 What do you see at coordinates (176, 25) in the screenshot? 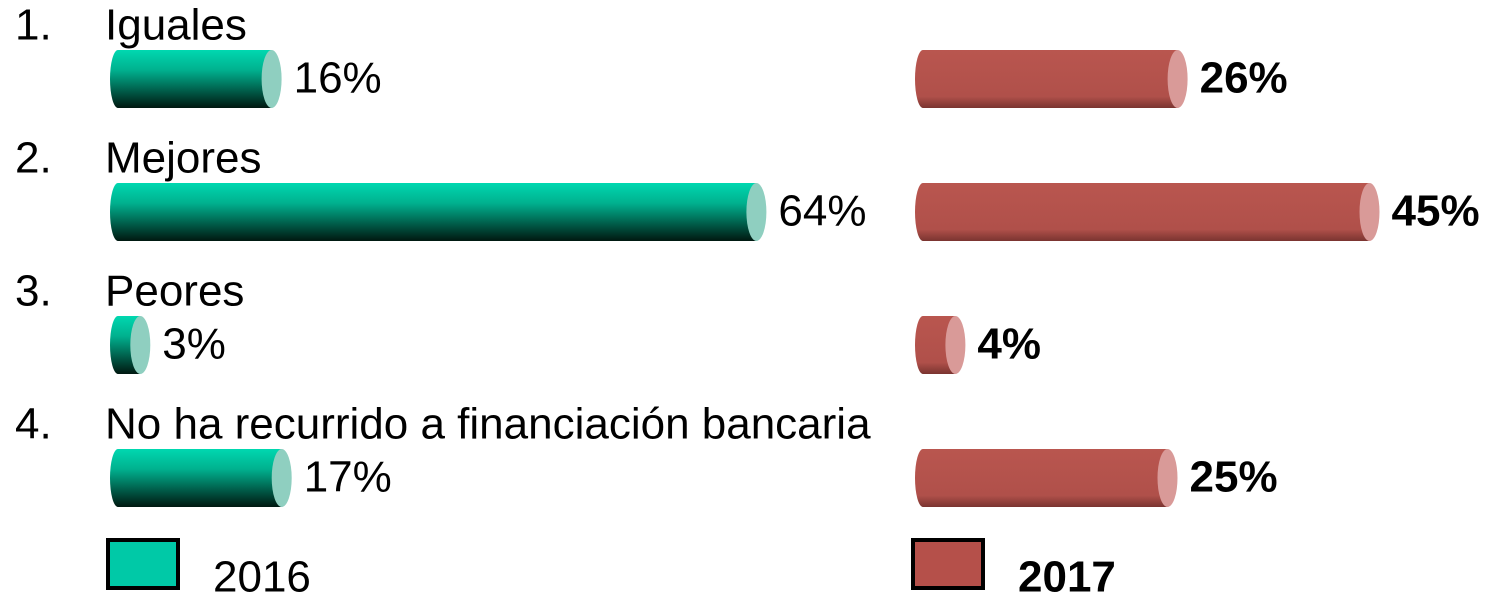
I see `category-label: Iguales` at bounding box center [176, 25].